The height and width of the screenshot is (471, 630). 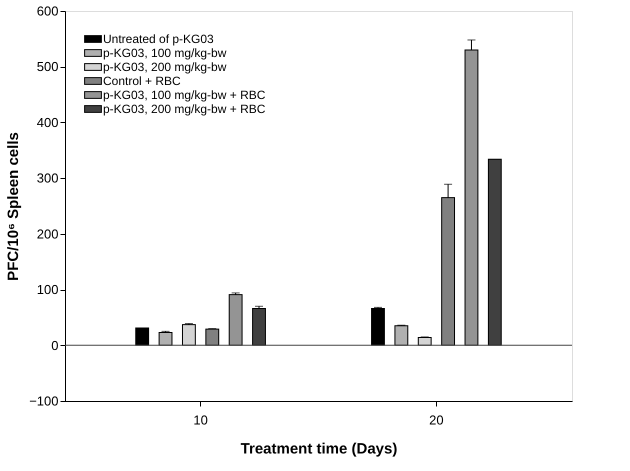 I want to click on y-tick-label: 100, so click(x=47, y=290).